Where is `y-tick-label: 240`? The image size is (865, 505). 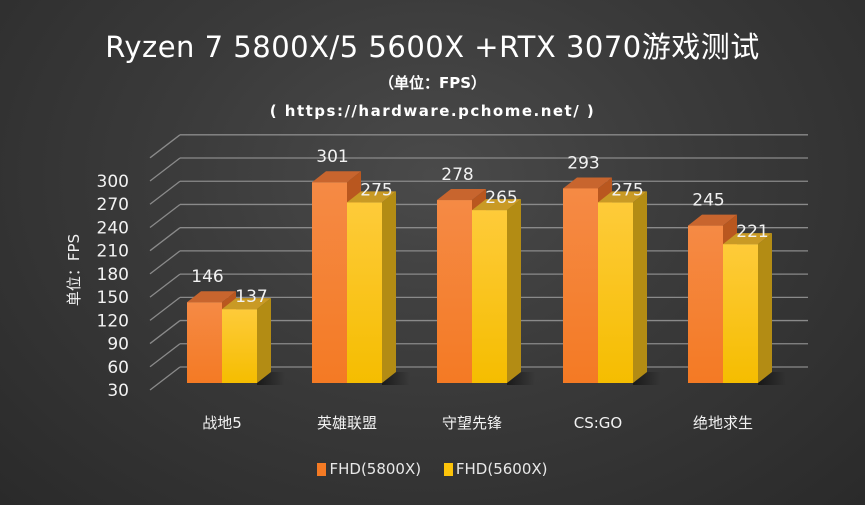 y-tick-label: 240 is located at coordinates (113, 228).